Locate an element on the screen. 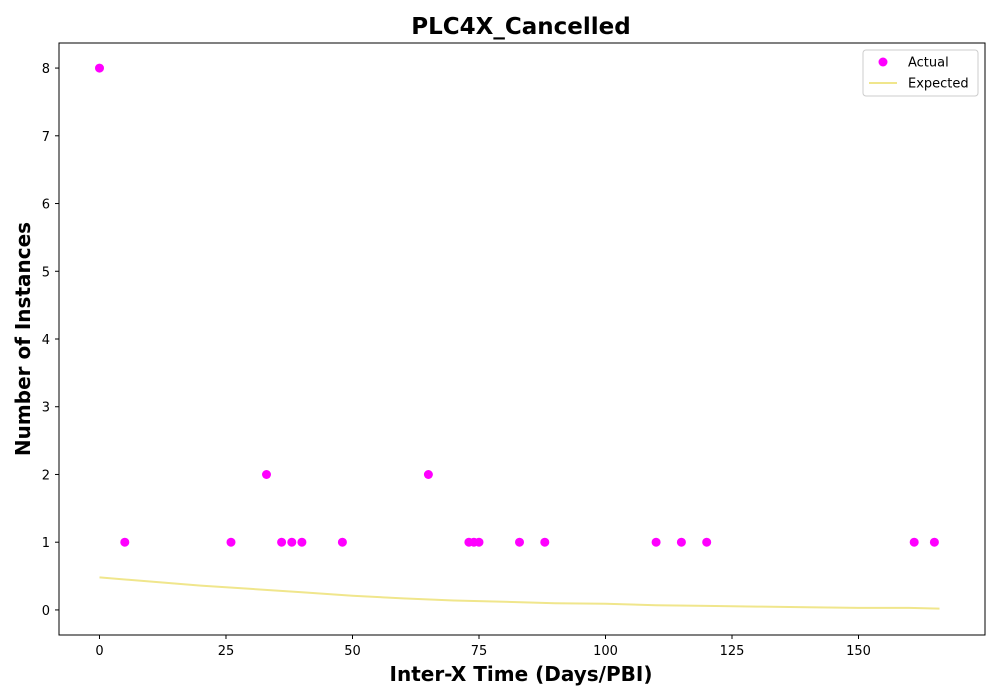 Image resolution: width=1000 pixels, height=700 pixels. expected-line is located at coordinates (519, 593).